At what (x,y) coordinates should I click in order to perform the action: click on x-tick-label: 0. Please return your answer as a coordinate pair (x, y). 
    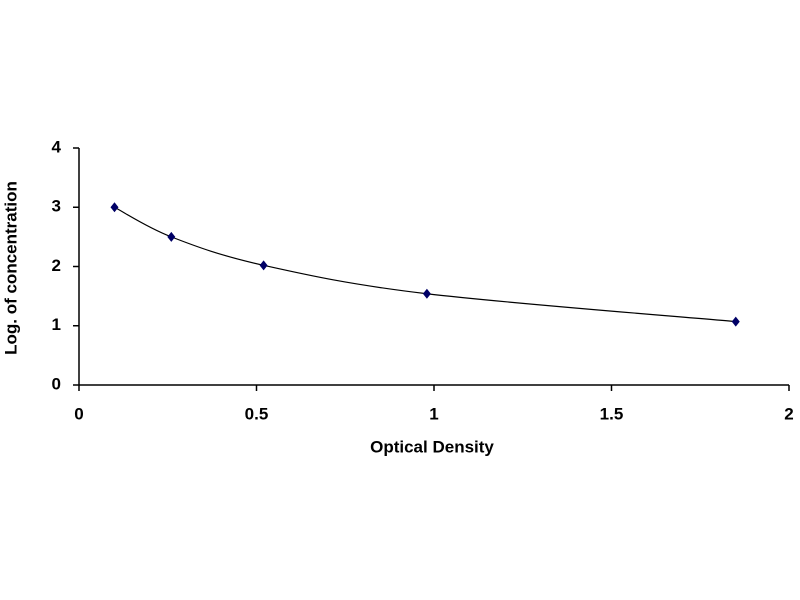
    Looking at the image, I should click on (78, 413).